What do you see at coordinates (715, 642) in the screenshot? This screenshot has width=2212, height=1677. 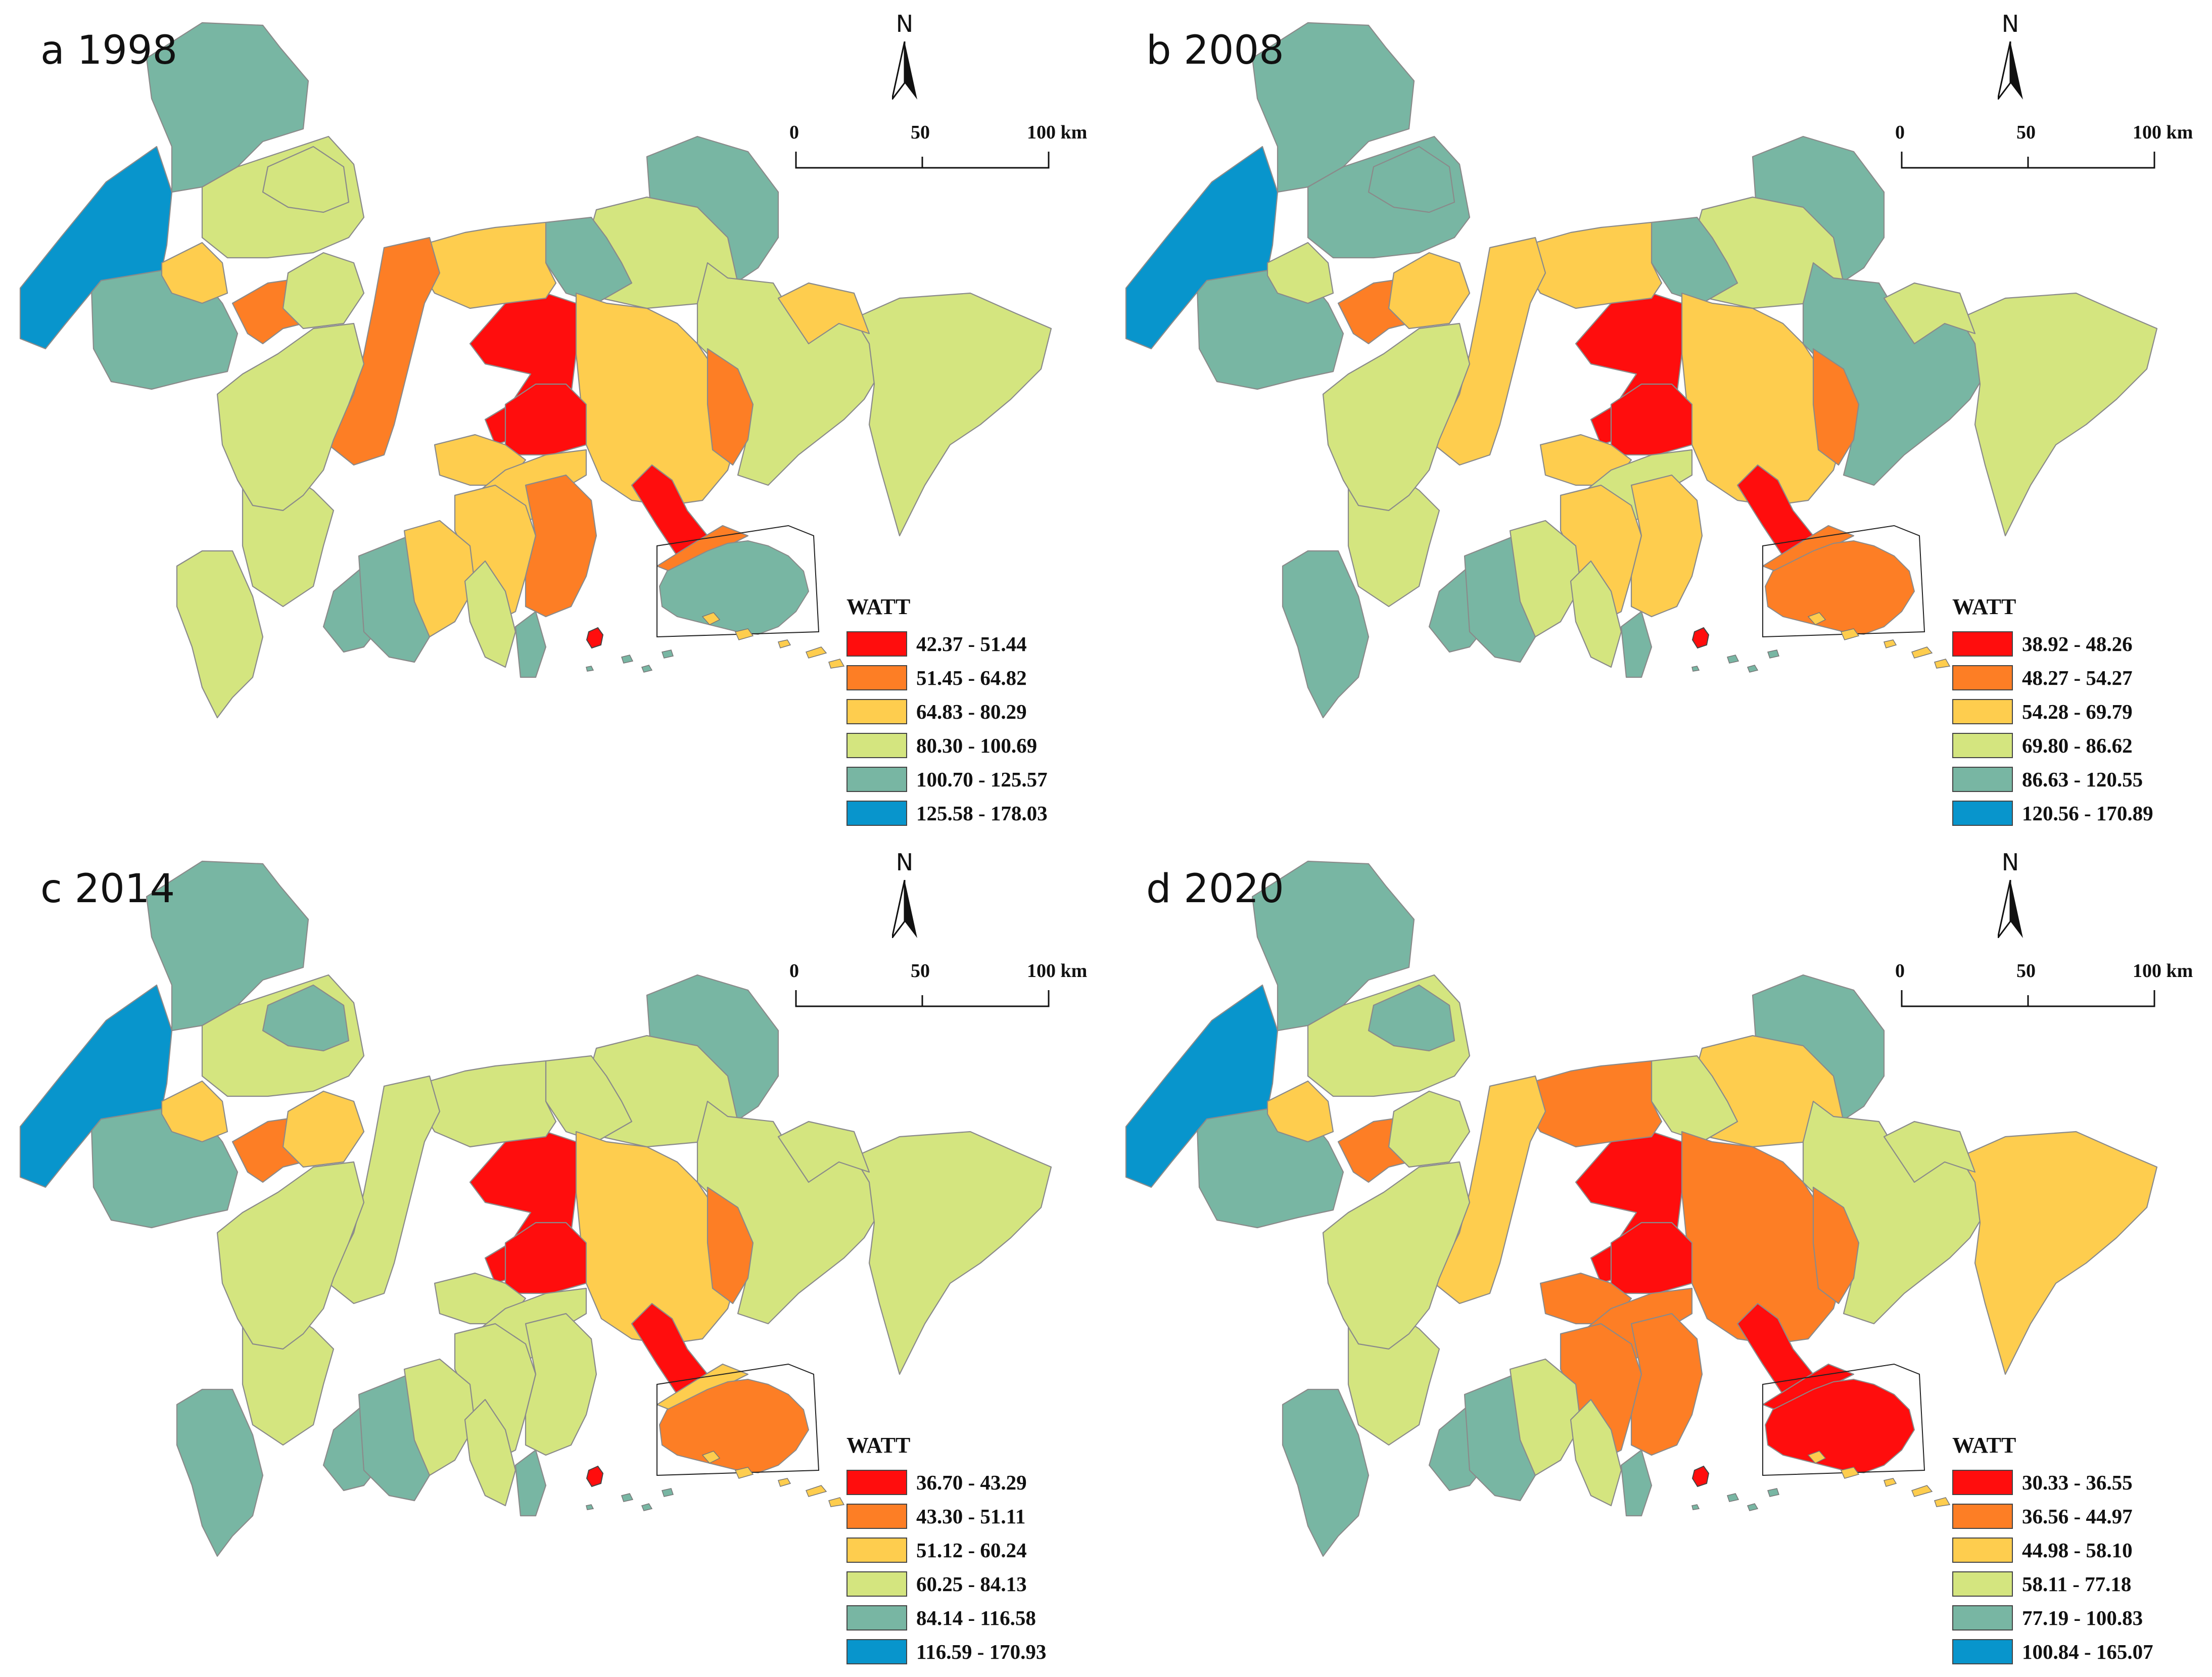 I see `island-layer` at bounding box center [715, 642].